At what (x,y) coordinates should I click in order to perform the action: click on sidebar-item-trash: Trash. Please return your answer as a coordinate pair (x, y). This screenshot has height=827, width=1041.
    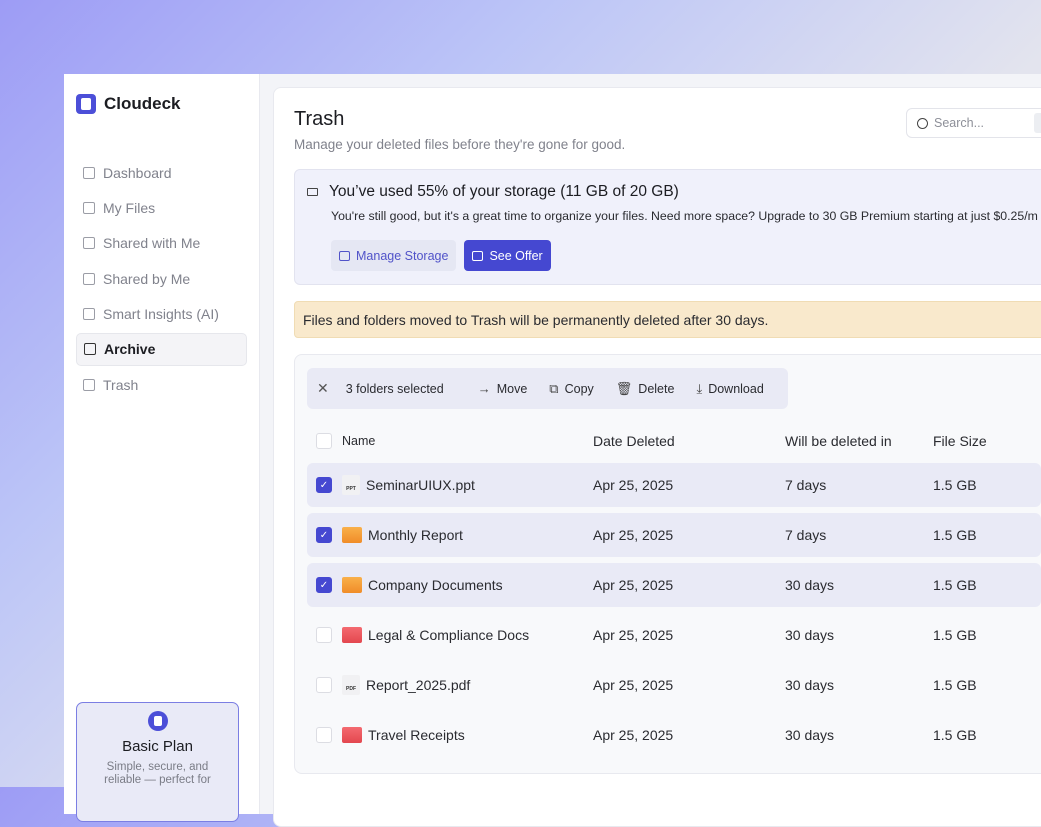
    Looking at the image, I should click on (161, 384).